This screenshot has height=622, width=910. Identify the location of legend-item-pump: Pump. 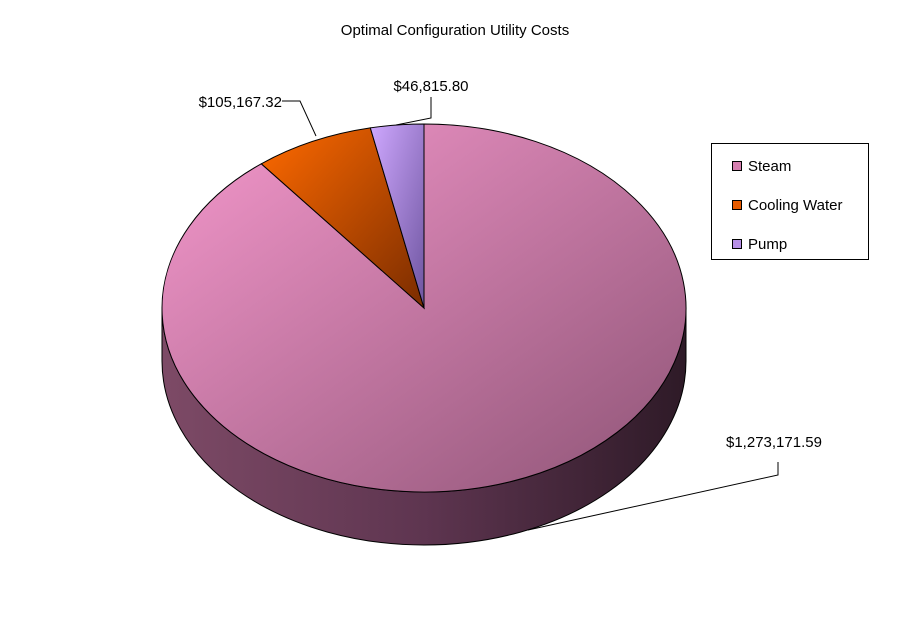
(759, 244).